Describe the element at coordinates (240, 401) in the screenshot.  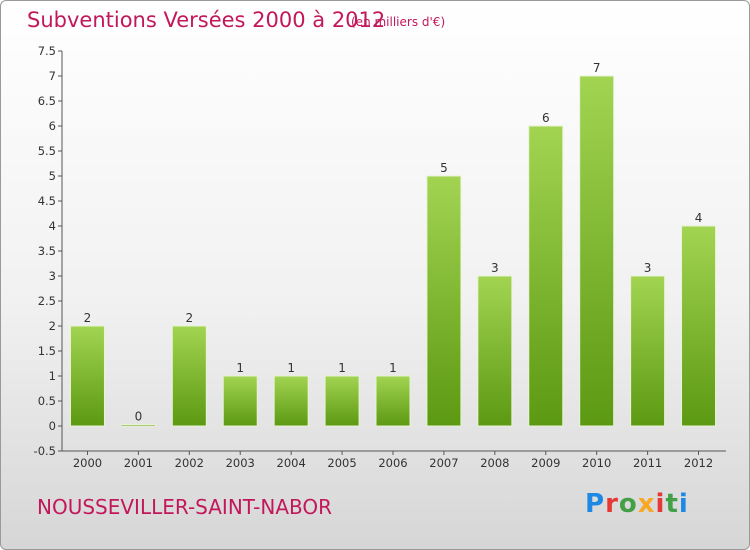
I see `bar-2003` at that location.